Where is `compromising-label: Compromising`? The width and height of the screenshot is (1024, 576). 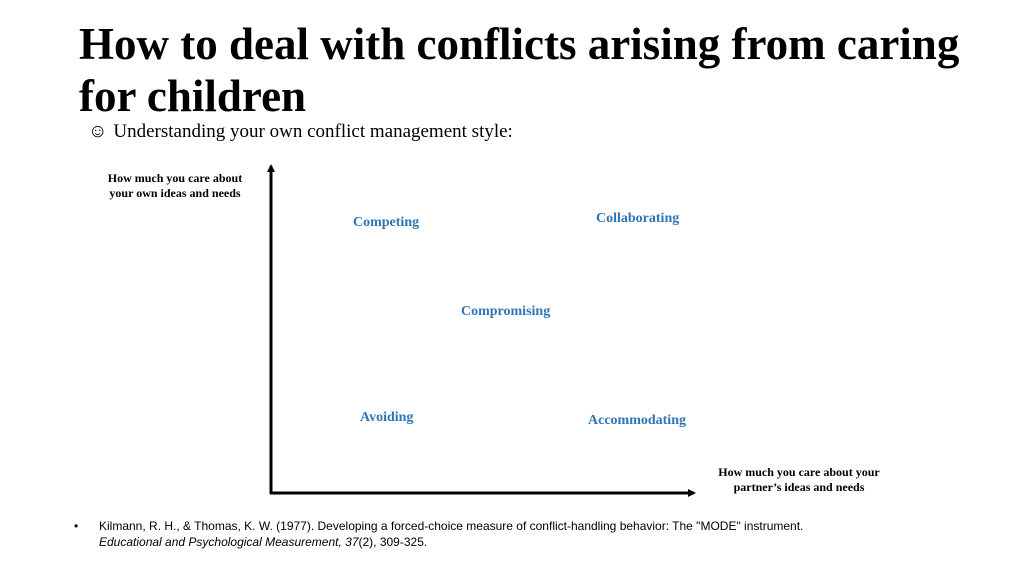
compromising-label: Compromising is located at coordinates (506, 311).